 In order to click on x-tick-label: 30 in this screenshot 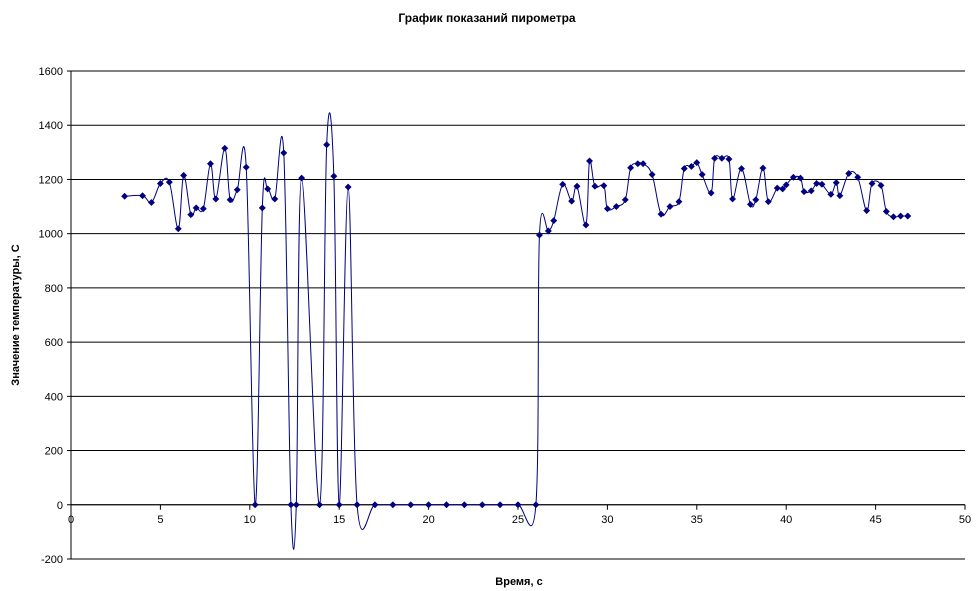, I will do `click(607, 520)`.